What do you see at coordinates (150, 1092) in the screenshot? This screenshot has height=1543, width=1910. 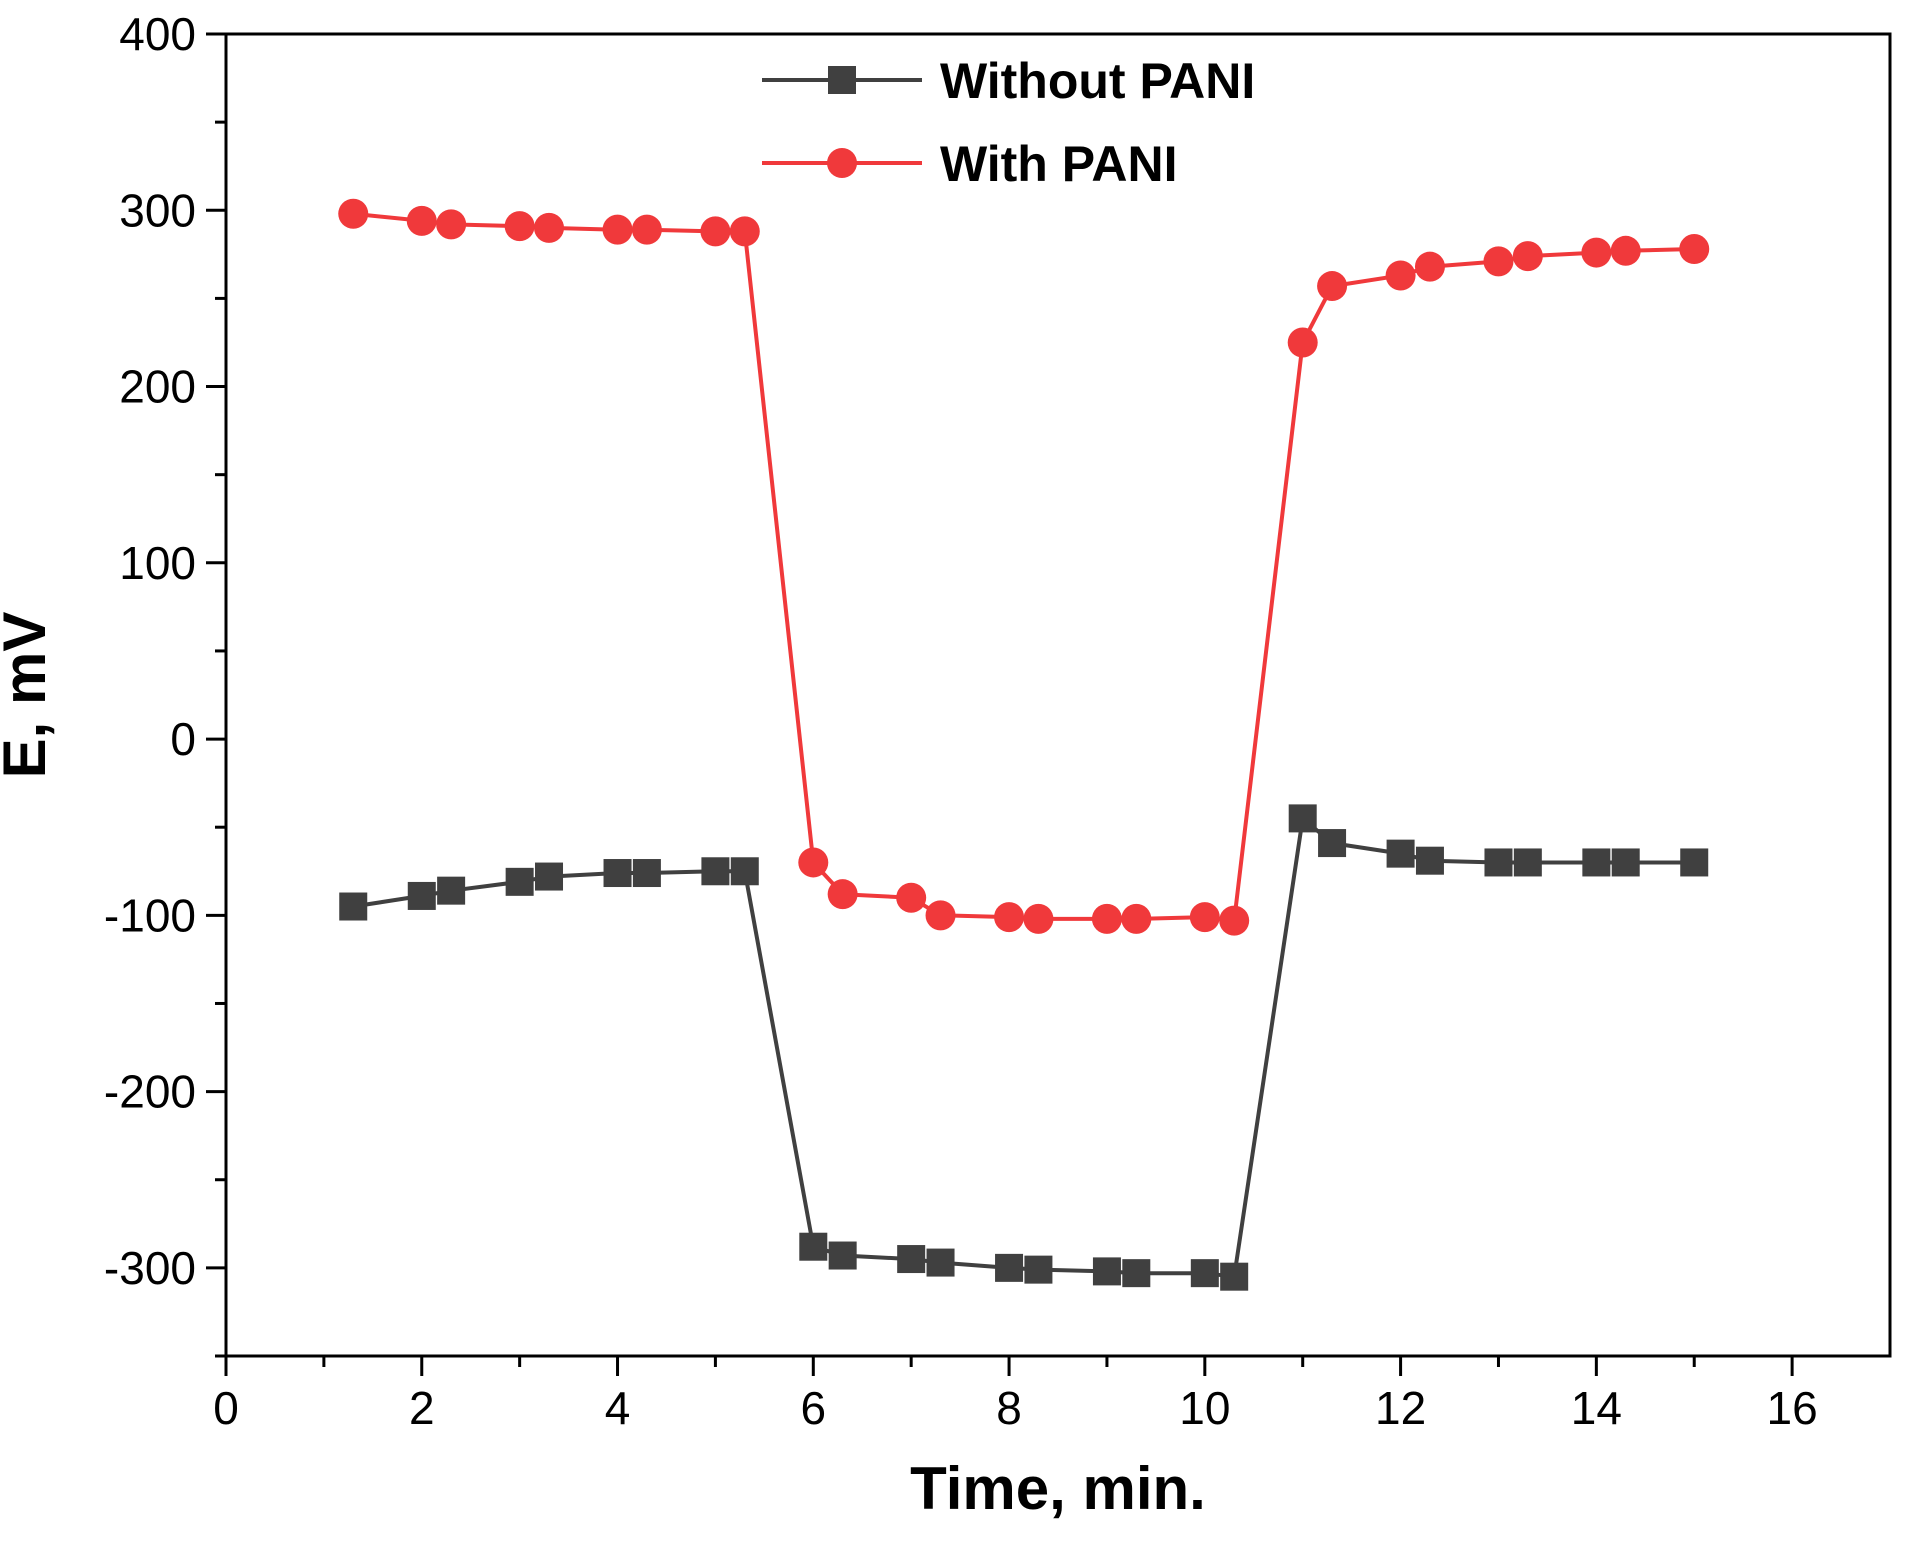 I see `y-tick-label: -200` at bounding box center [150, 1092].